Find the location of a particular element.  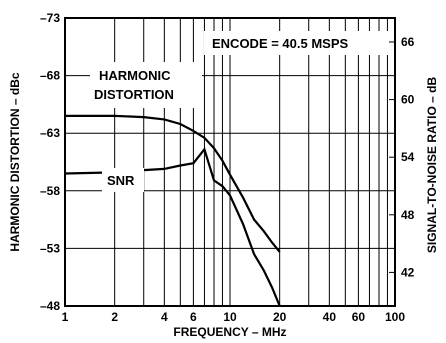

y-right-tick-label: 42 is located at coordinates (408, 272).